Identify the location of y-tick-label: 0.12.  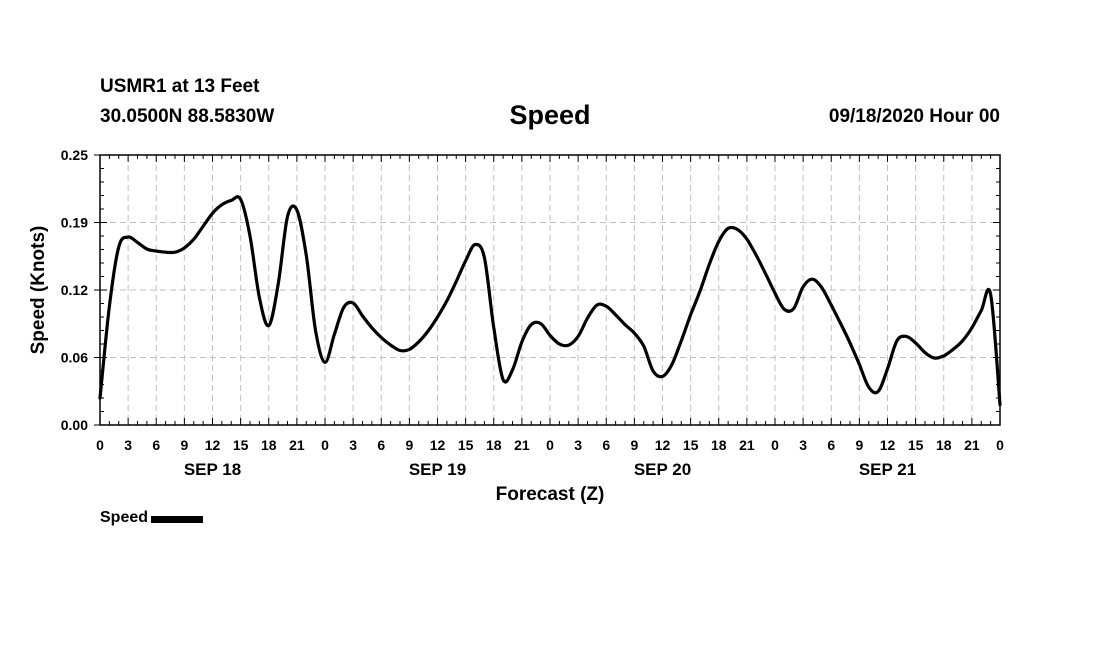
(74, 290).